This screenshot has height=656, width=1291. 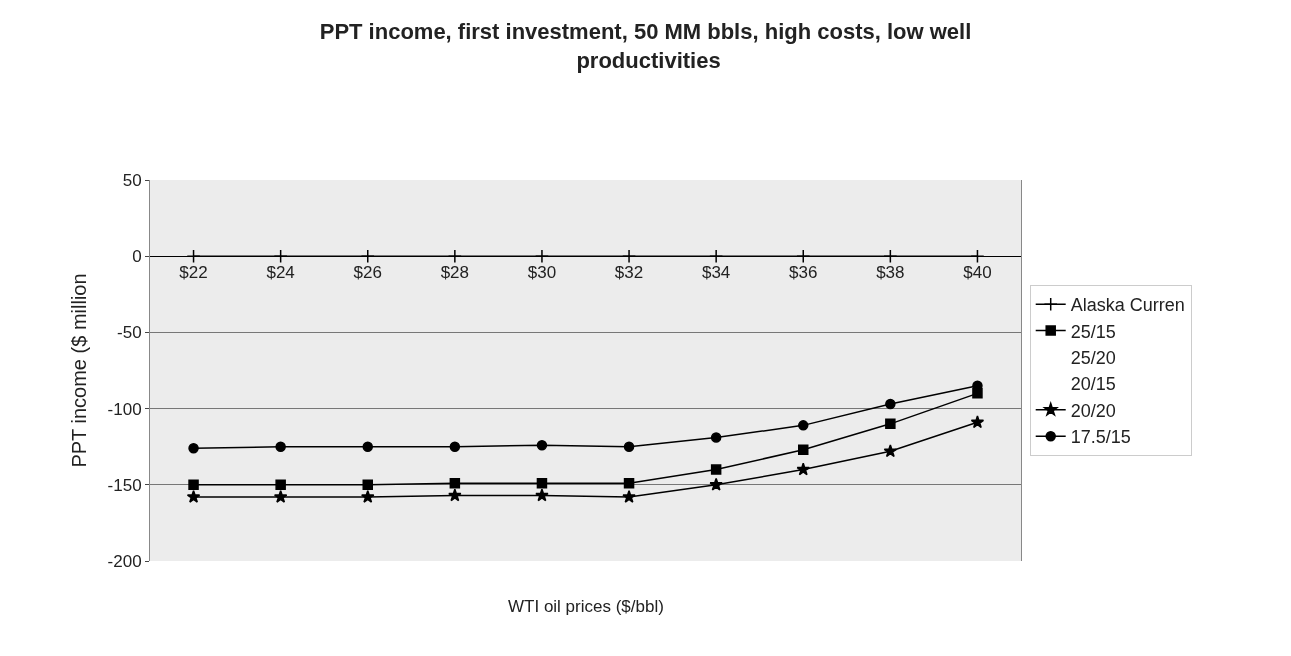 I want to click on chart-title: PPT income, first investment, 50 MM bbls, high costs, low well productivities, so click(x=645, y=46).